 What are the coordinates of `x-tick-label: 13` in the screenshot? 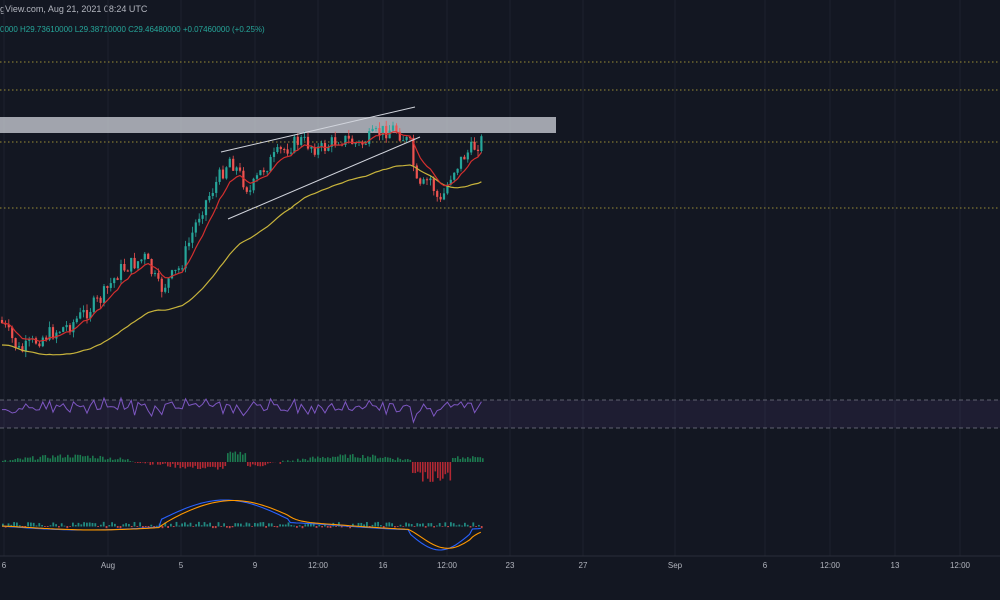 It's located at (895, 565).